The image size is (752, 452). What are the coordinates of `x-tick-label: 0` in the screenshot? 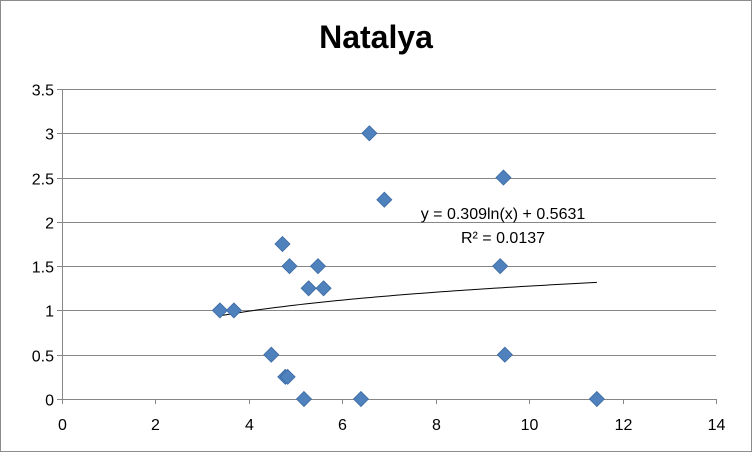 It's located at (62, 425).